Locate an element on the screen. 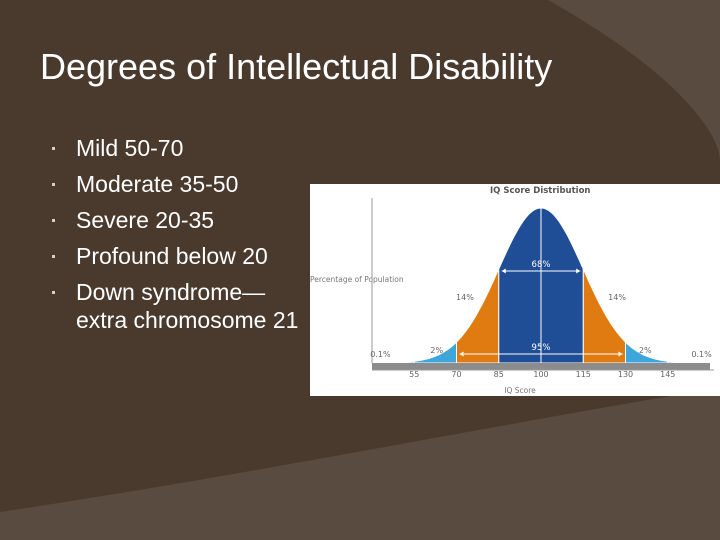 This screenshot has height=540, width=720. x-axis-label: IQ Score is located at coordinates (520, 390).